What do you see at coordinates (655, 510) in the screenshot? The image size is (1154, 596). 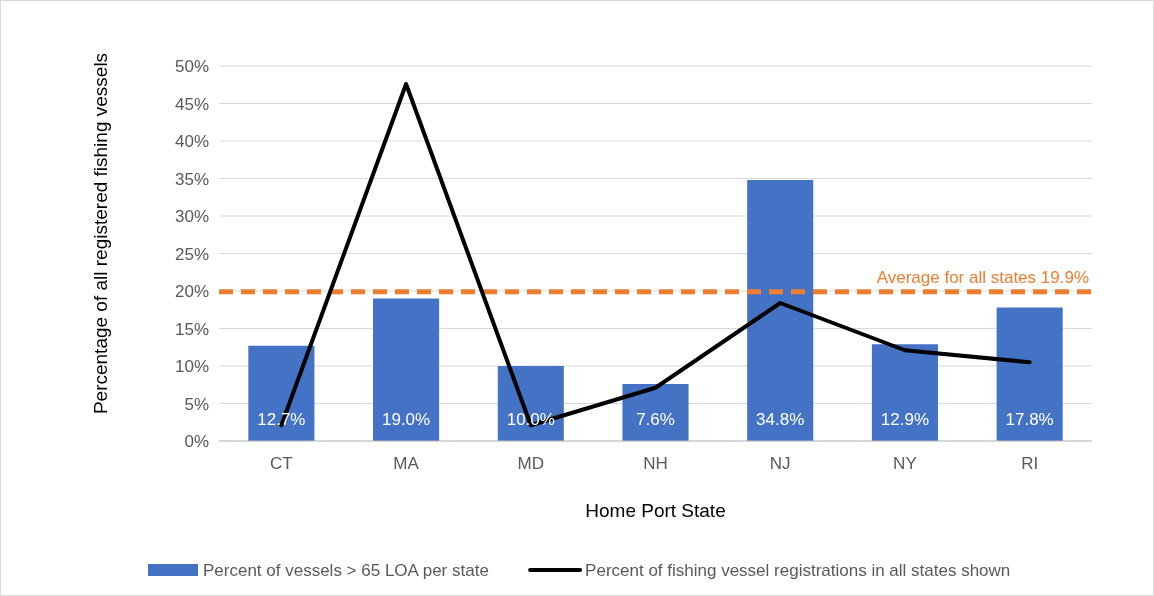 I see `x-axis-title: Home Port State` at bounding box center [655, 510].